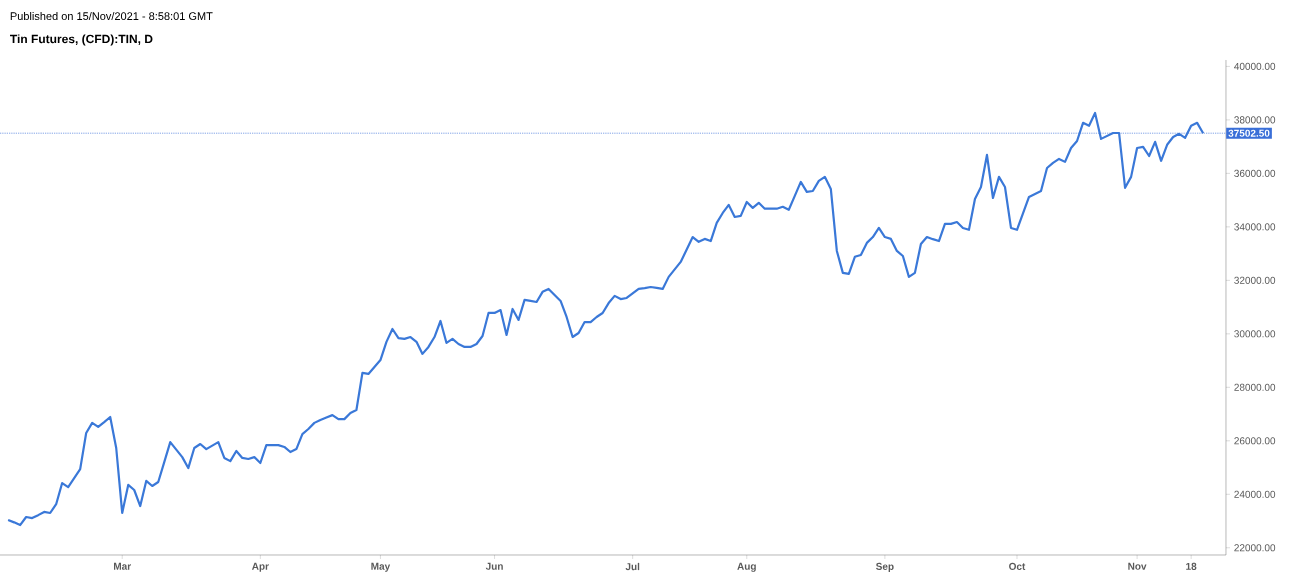  What do you see at coordinates (1017, 566) in the screenshot?
I see `x-tick-label: Oct` at bounding box center [1017, 566].